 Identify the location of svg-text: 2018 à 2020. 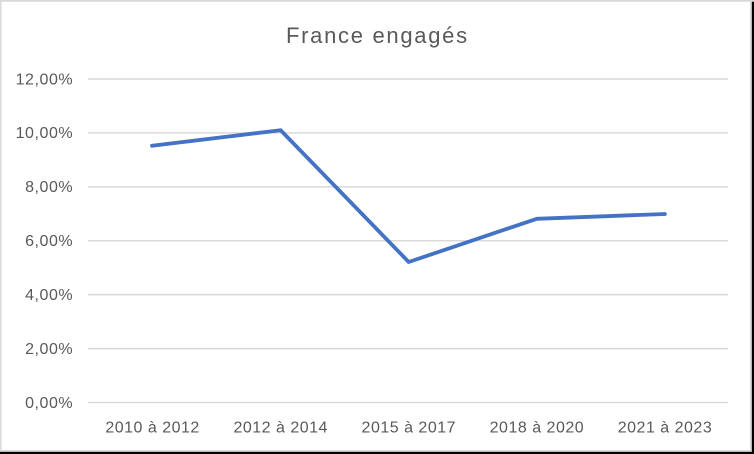
(537, 428).